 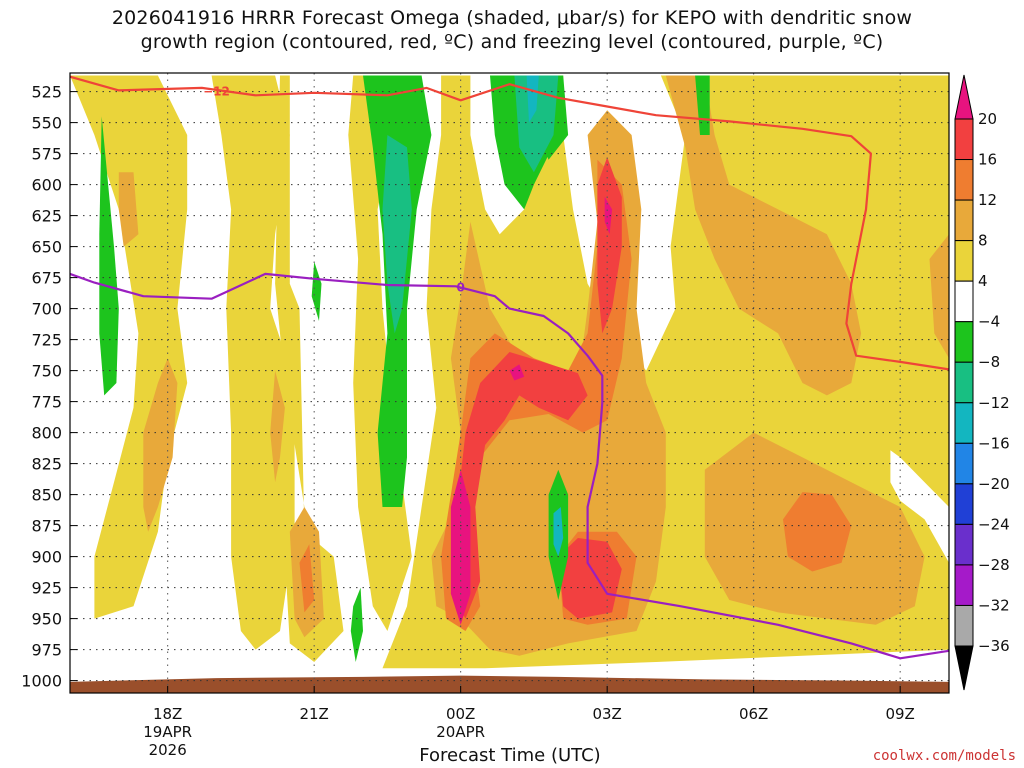 What do you see at coordinates (964, 97) in the screenshot?
I see `colorbar-top-arrow` at bounding box center [964, 97].